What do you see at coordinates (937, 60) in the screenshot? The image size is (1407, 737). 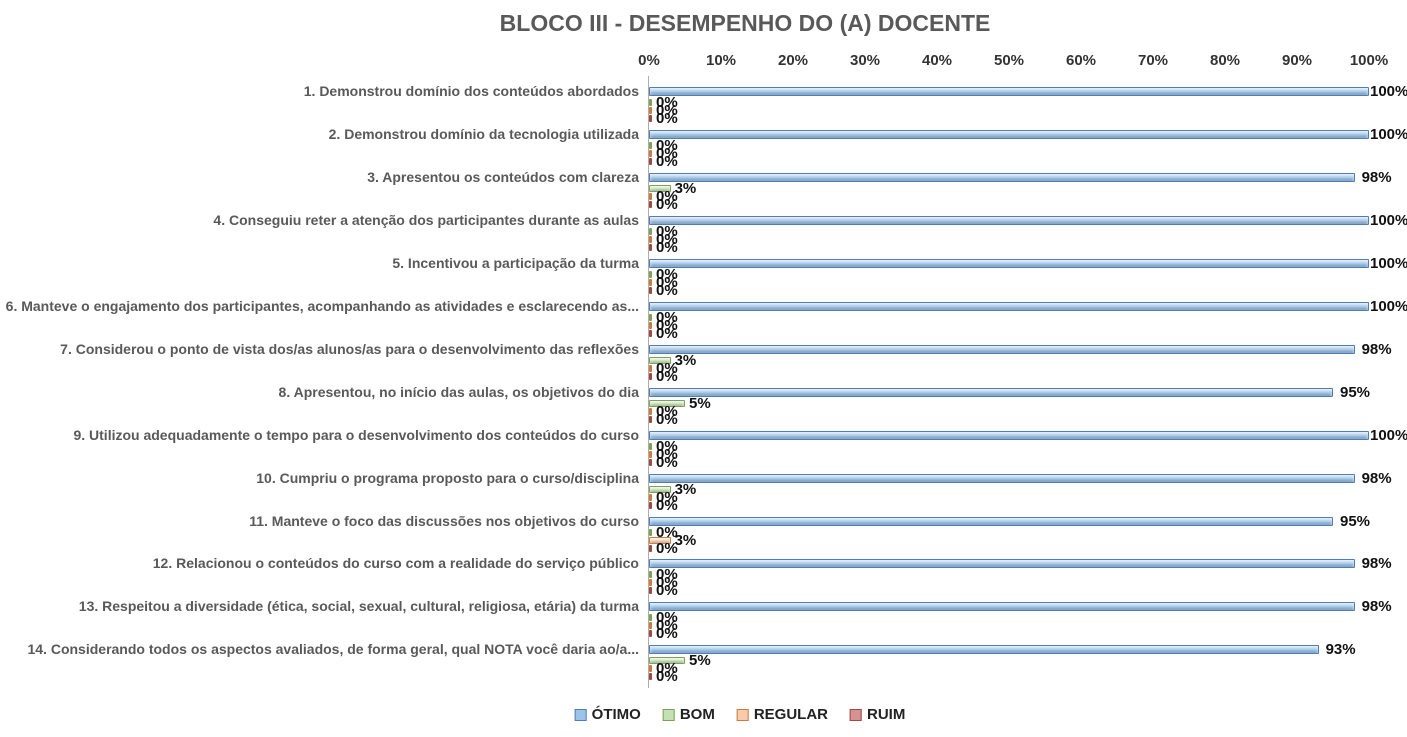 I see `x-axis-tick-label: 40%` at bounding box center [937, 60].